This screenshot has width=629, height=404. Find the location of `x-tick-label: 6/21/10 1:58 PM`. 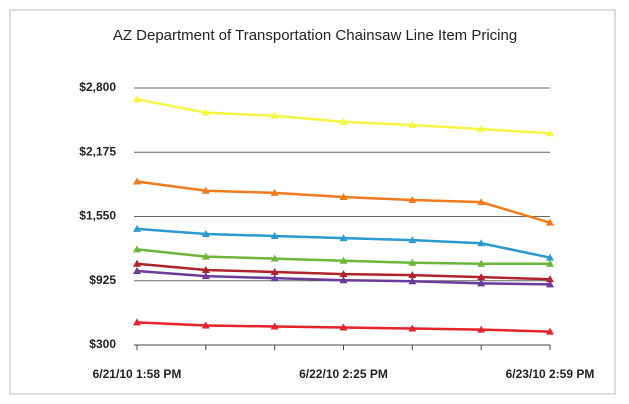

x-tick-label: 6/21/10 1:58 PM is located at coordinates (137, 374).